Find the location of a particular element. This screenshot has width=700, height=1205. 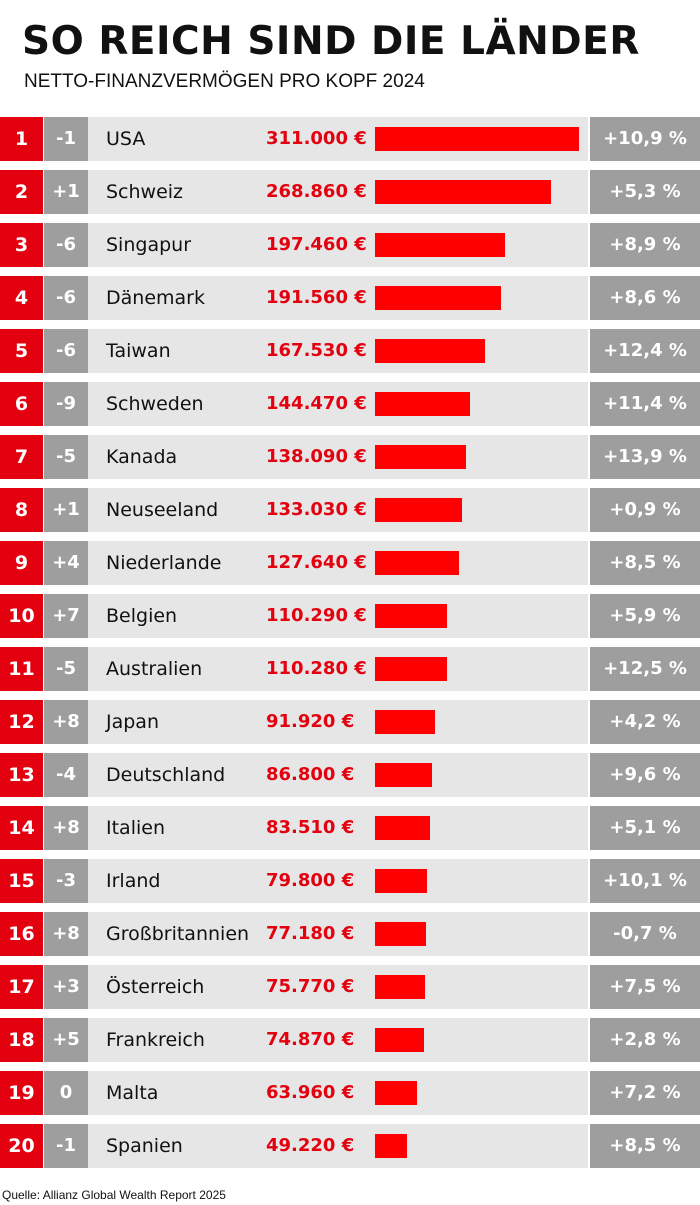

table-row: 15 -3 Irland 79.800 € +10,1 % is located at coordinates (350, 881).